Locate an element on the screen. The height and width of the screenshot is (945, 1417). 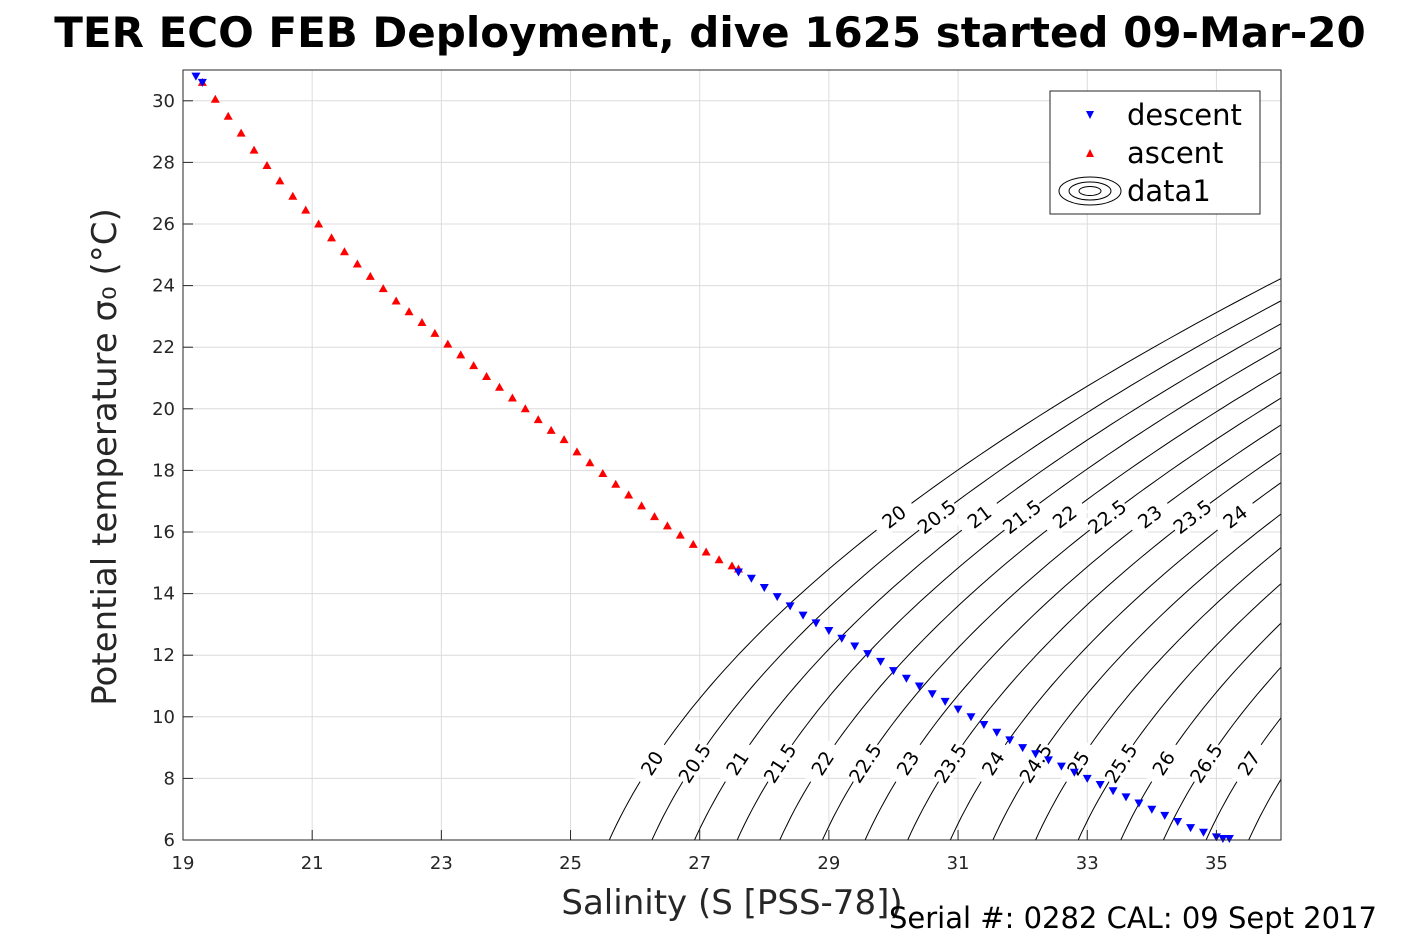
x-axis-ticks: 19 21 23 25 27 29 31 33 35 is located at coordinates (700, 852).